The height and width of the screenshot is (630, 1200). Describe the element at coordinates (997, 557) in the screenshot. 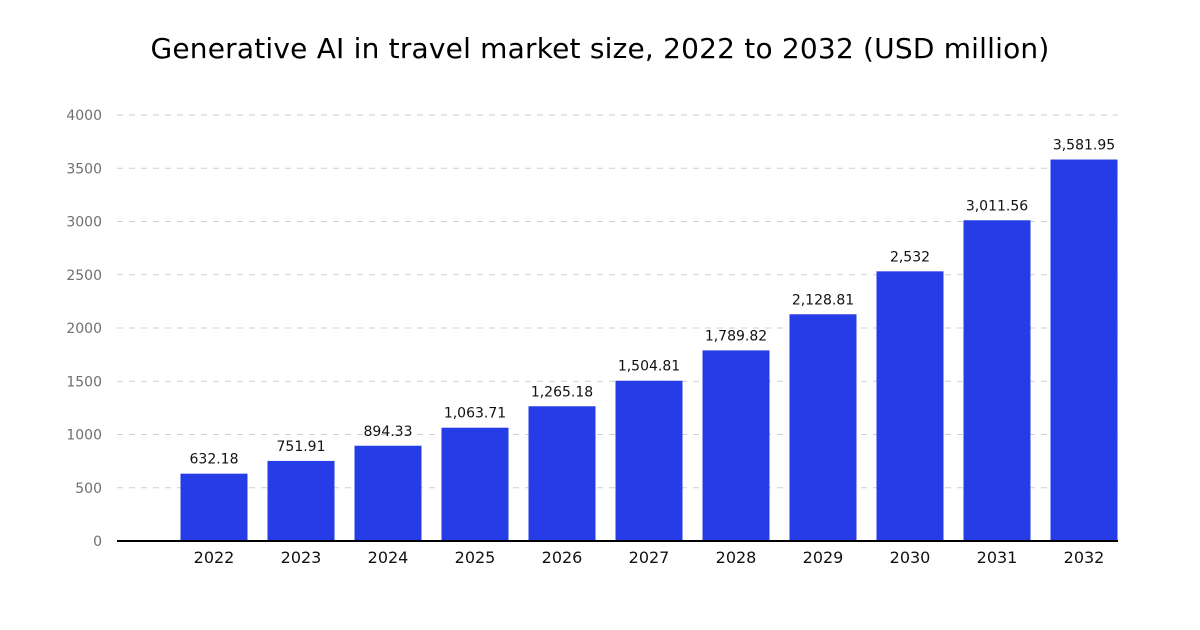

I see `x-tick-label: 2031` at that location.